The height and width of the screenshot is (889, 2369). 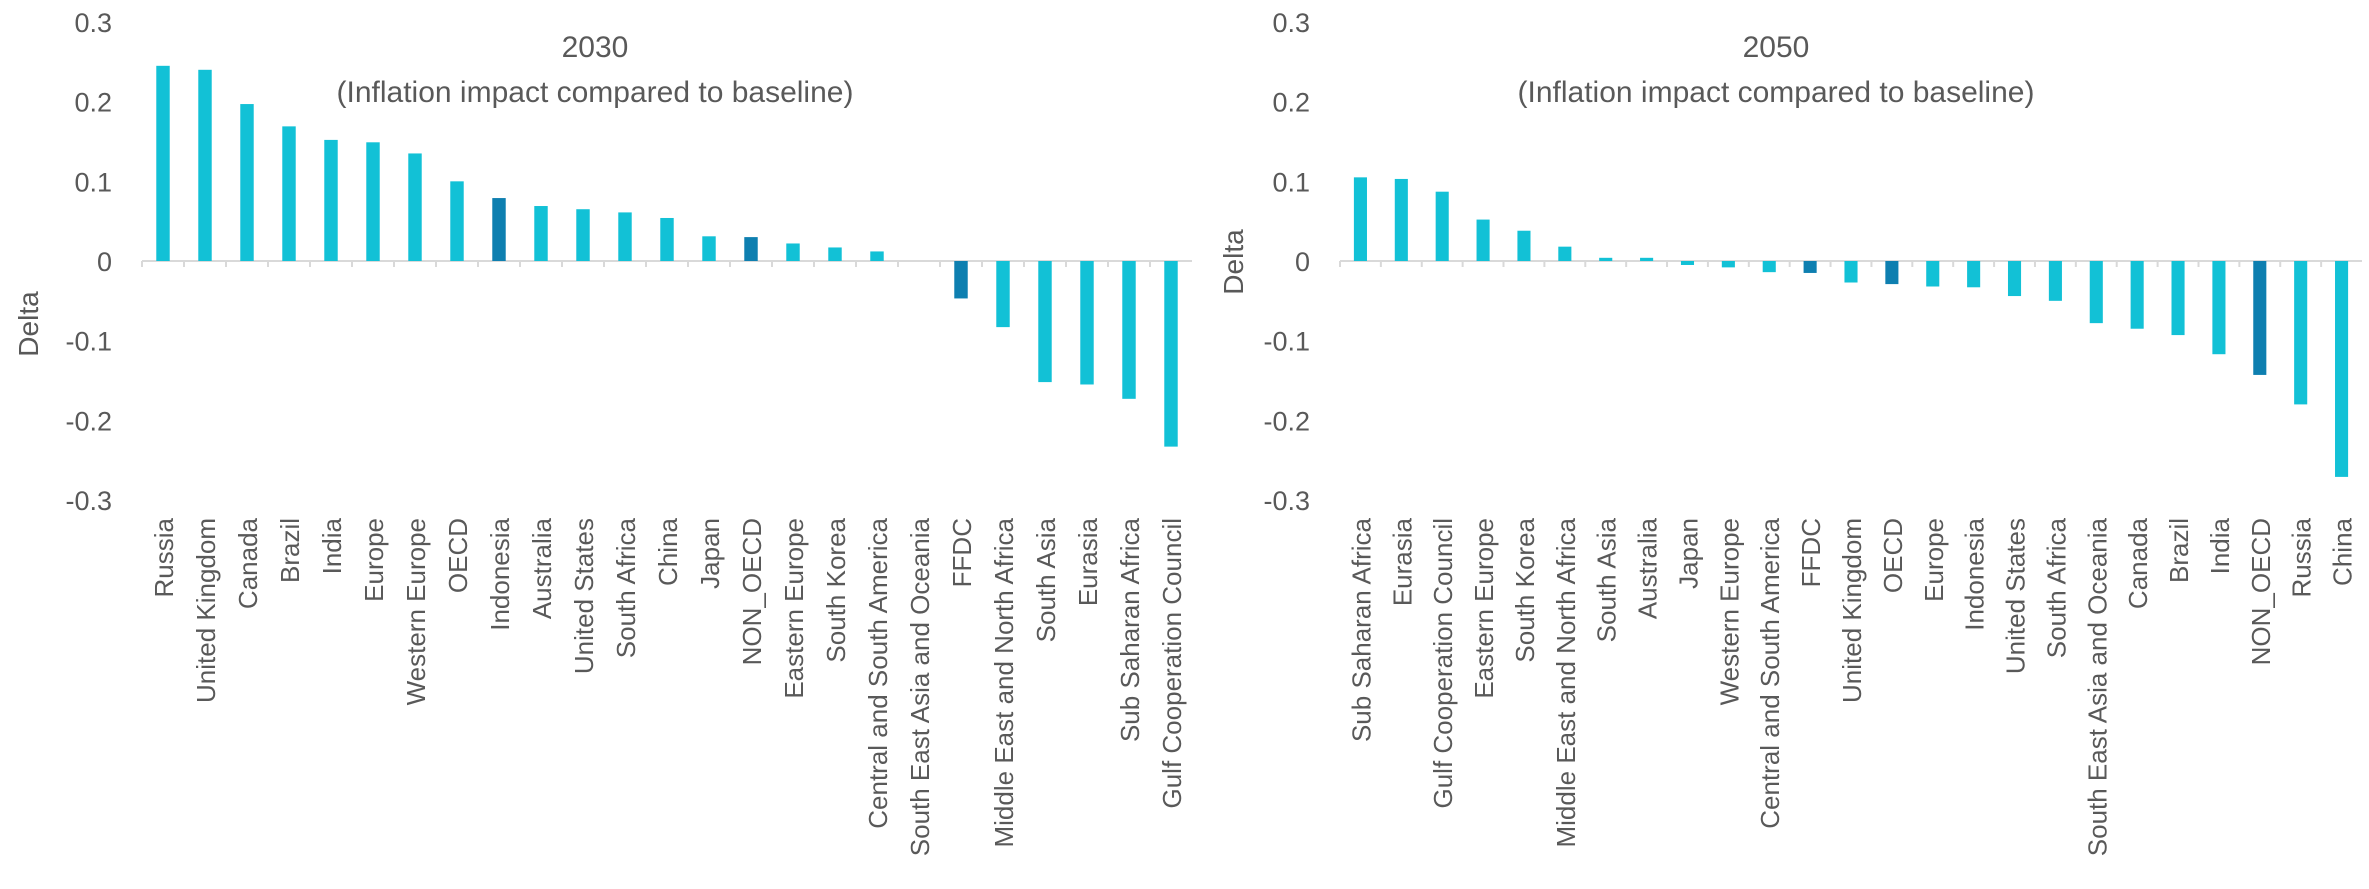 I want to click on category-label: Japan, so click(x=1688, y=553).